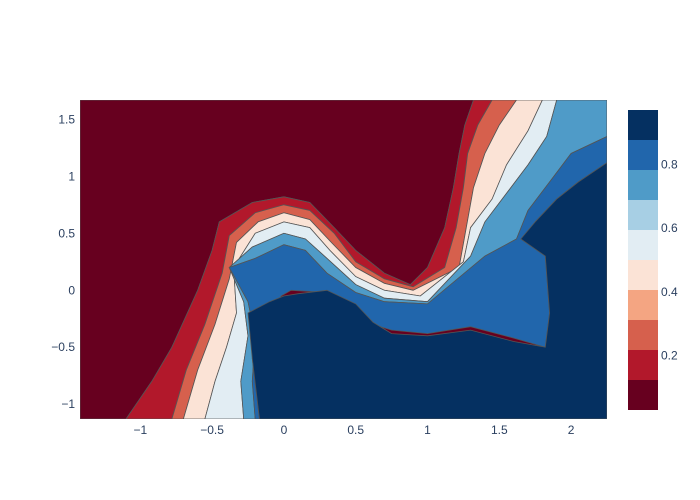 The image size is (700, 500). What do you see at coordinates (140, 430) in the screenshot?
I see `x-tick-label: −1` at bounding box center [140, 430].